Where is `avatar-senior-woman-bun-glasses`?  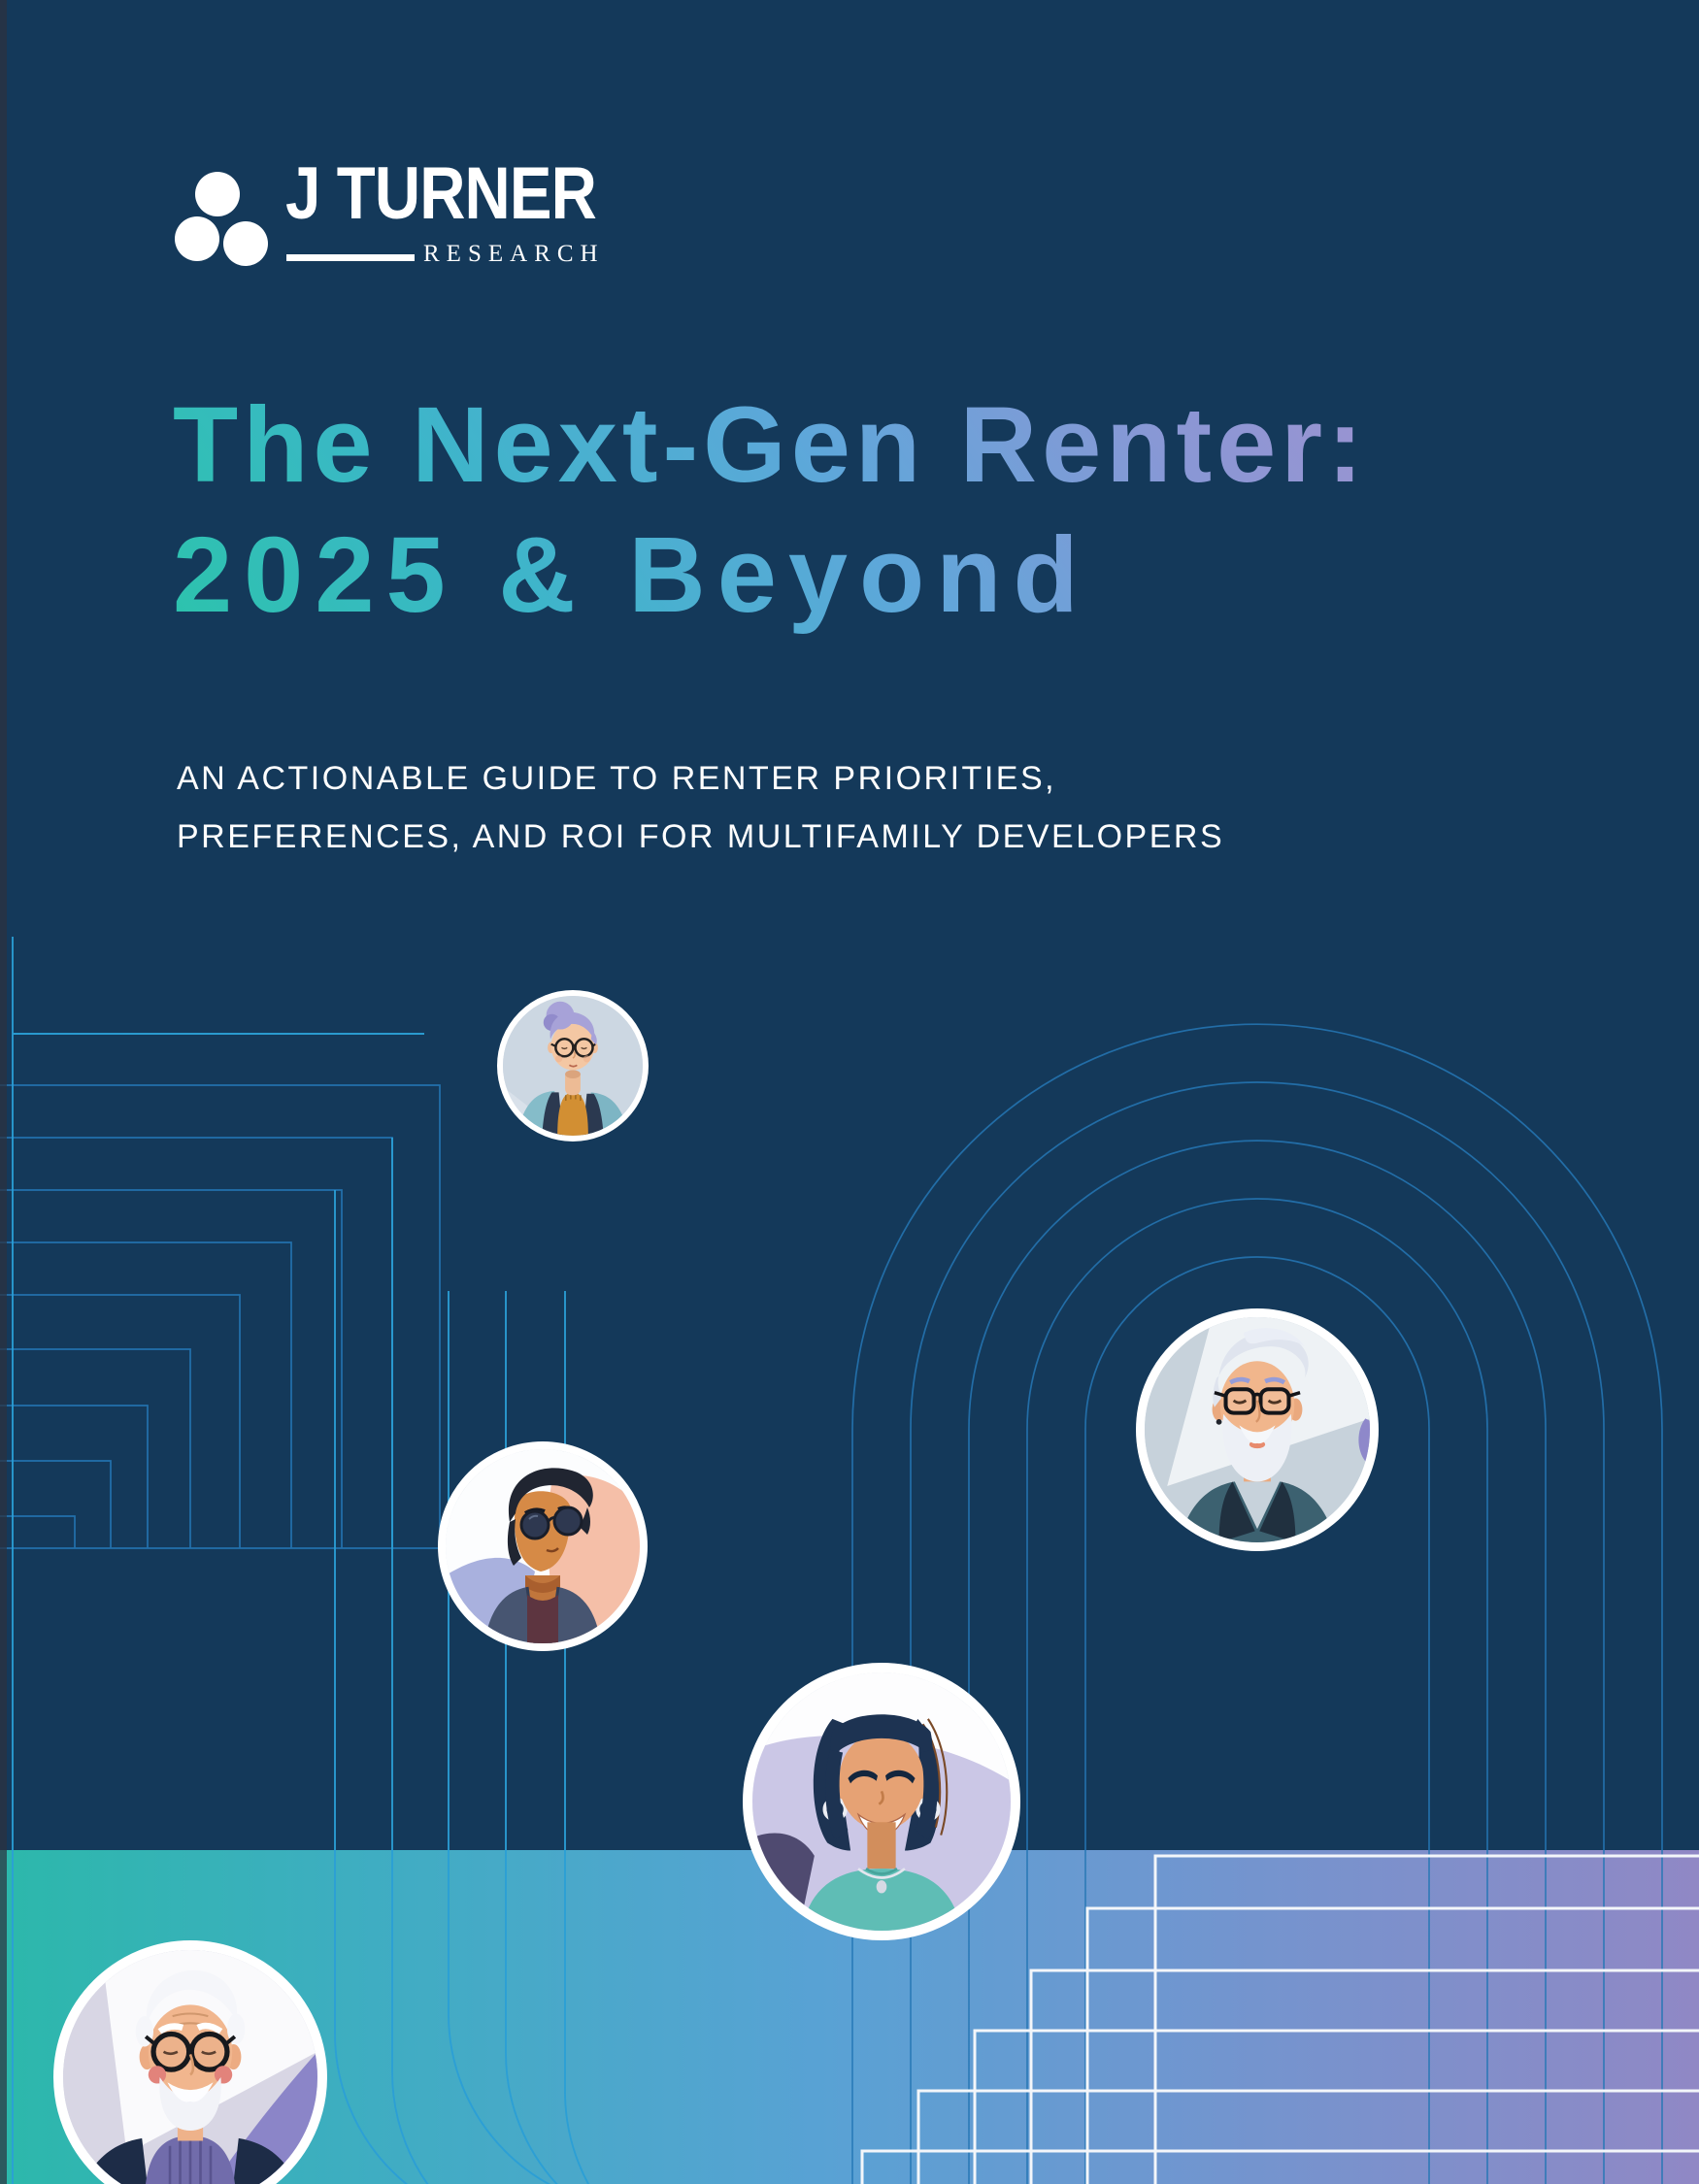 avatar-senior-woman-bun-glasses is located at coordinates (573, 1066).